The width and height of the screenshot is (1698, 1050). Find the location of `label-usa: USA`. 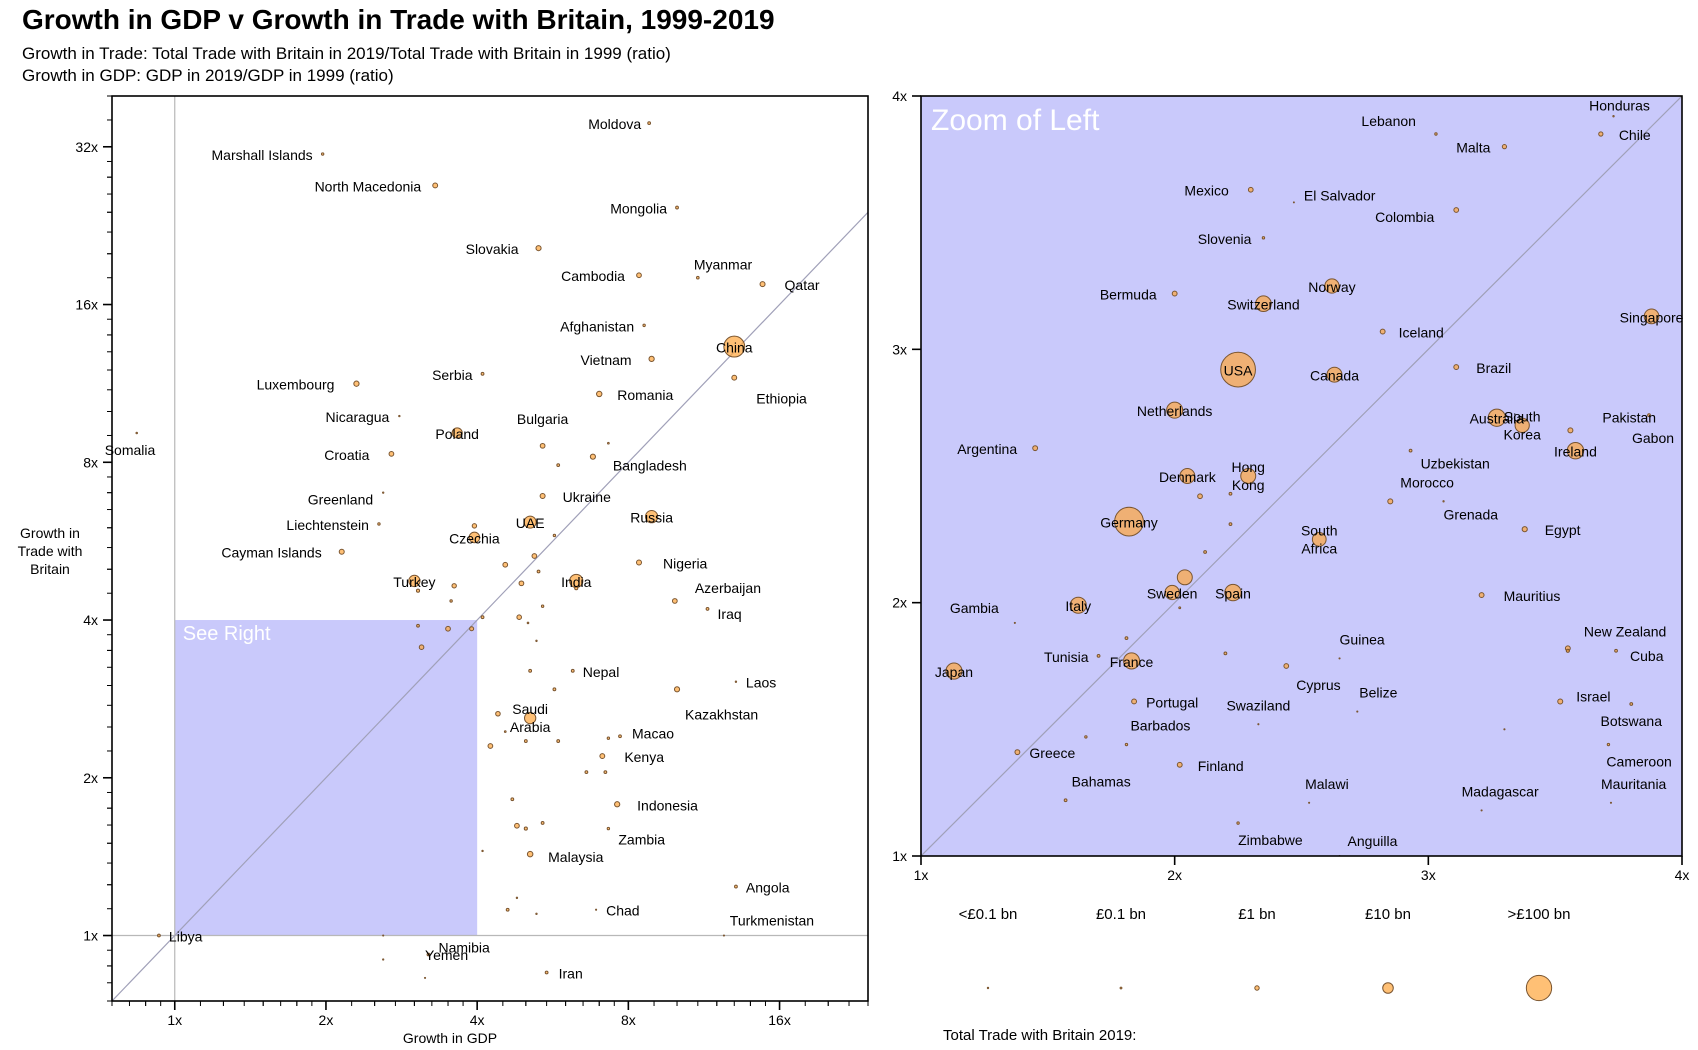

label-usa: USA is located at coordinates (1238, 371).